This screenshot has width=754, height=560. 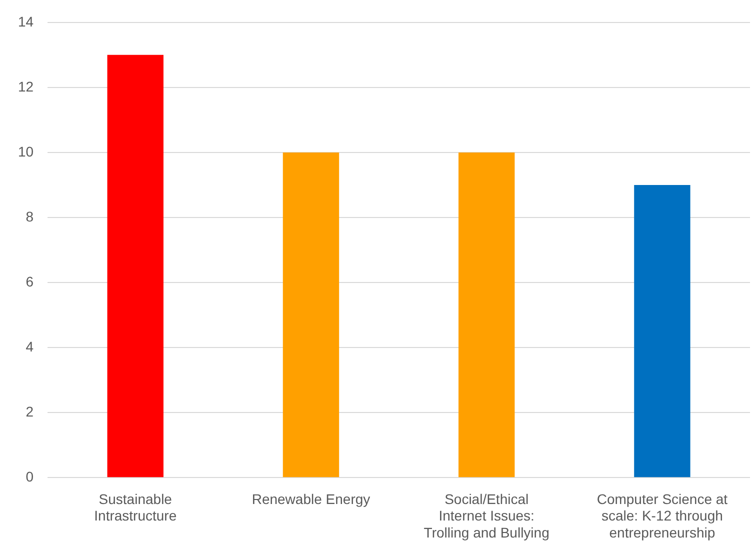 What do you see at coordinates (26, 21) in the screenshot?
I see `y-tick-label: 14` at bounding box center [26, 21].